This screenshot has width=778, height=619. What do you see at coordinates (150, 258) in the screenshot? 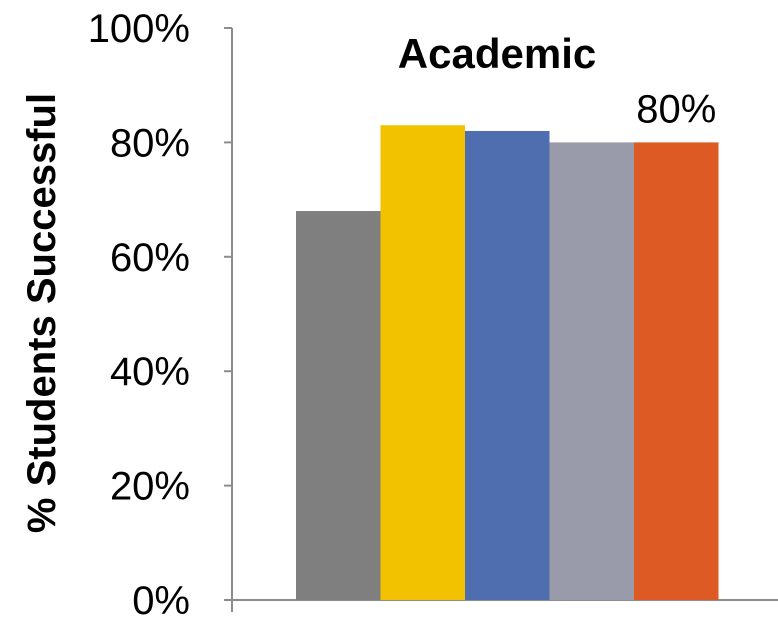
I see `y-tick-label: 60%` at bounding box center [150, 258].